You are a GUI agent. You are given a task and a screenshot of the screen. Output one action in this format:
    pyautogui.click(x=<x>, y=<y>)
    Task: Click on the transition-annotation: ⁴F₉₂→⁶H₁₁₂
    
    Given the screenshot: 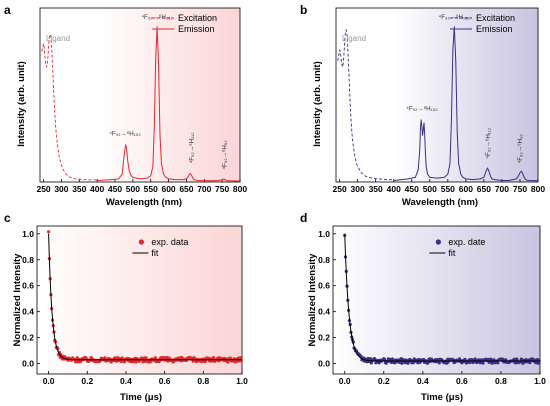 What is the action you would take?
    pyautogui.click(x=191, y=148)
    